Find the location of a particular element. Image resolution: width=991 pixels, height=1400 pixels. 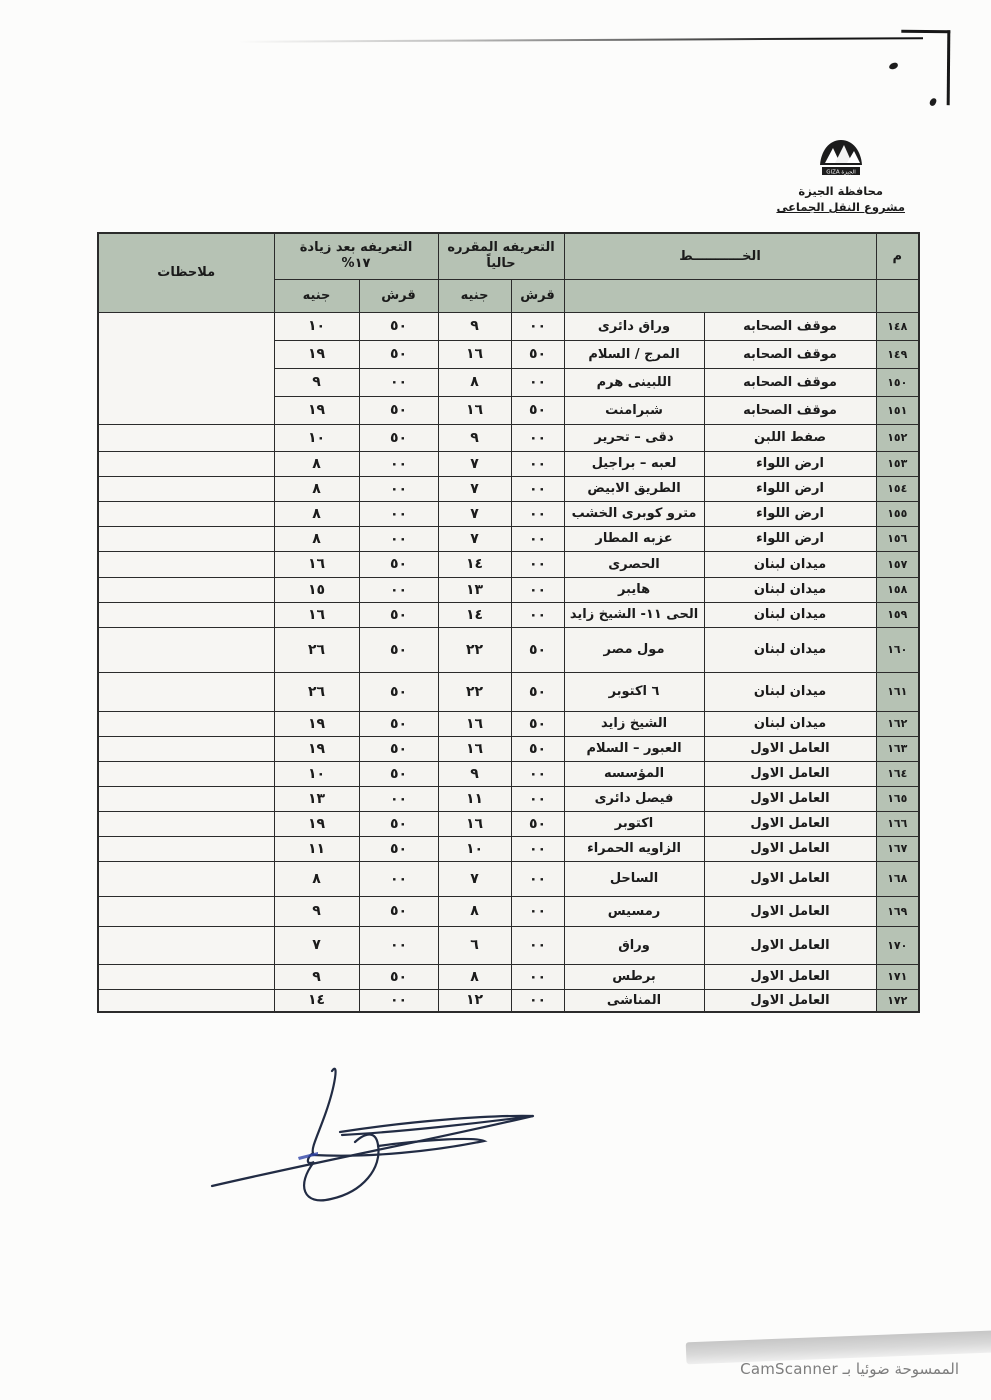

serial-header: م is located at coordinates (897, 256).